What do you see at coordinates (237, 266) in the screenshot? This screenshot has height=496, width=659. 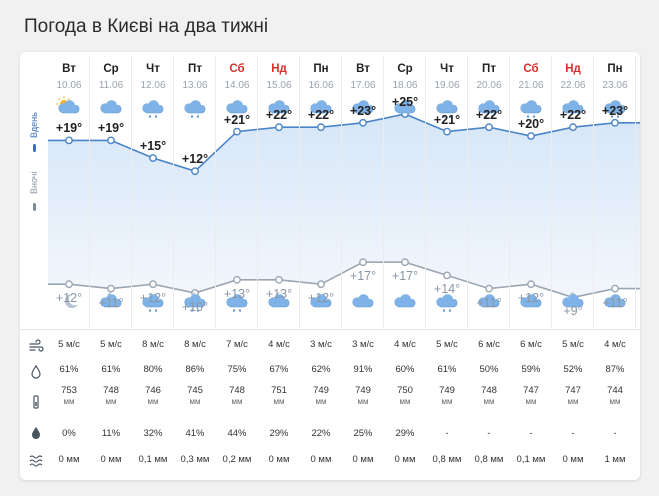 I see `day-column: Сб 14.06 +21° +13° 7 м/с 75% 748 мм 44% 0,2 мм` at bounding box center [237, 266].